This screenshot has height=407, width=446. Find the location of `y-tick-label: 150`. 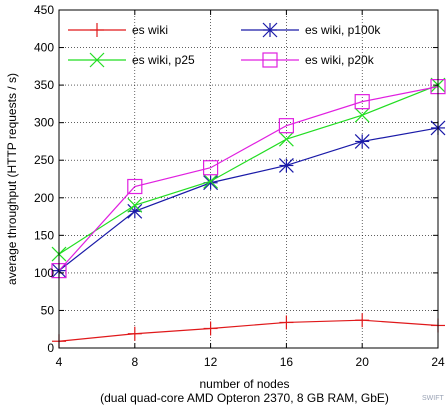

y-tick-label: 150 is located at coordinates (44, 235).